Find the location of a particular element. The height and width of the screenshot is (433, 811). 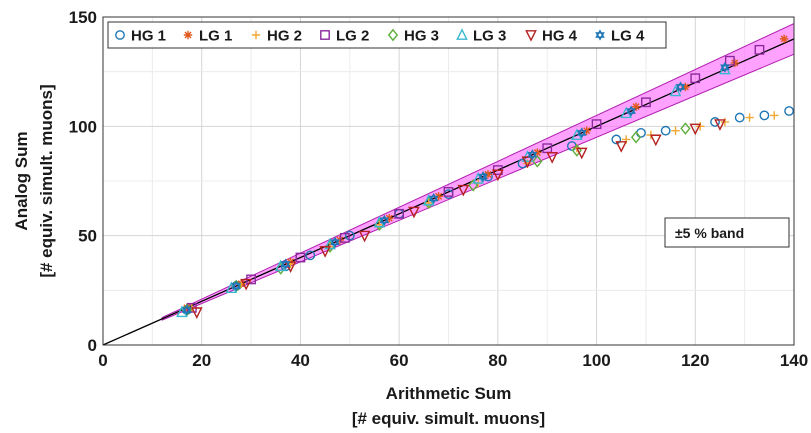

band-annotation-box is located at coordinates (727, 232).